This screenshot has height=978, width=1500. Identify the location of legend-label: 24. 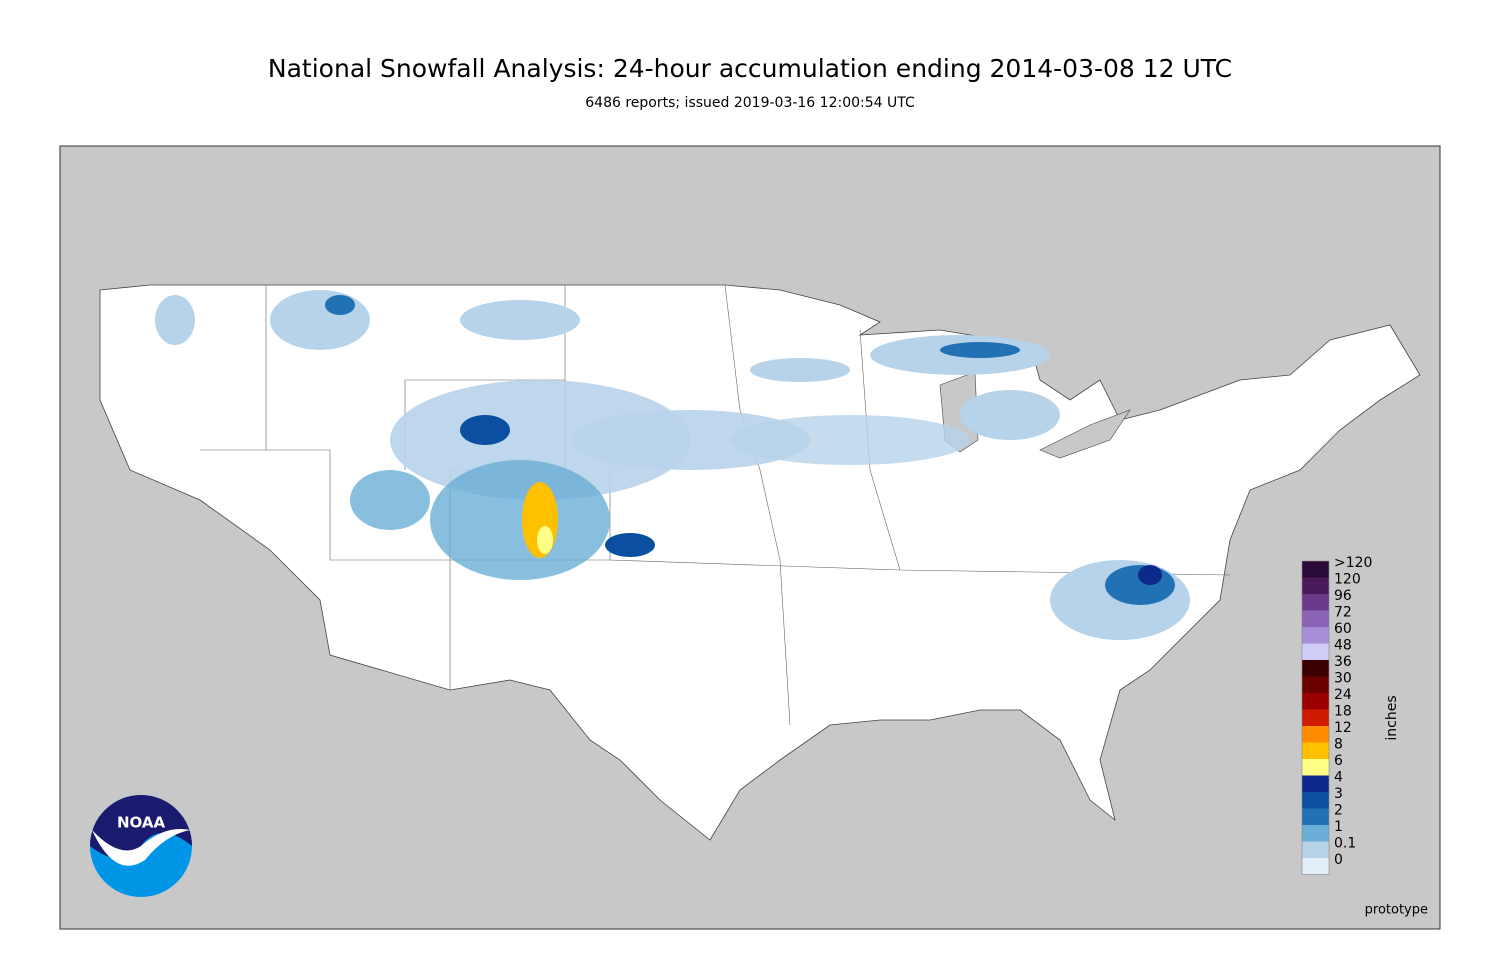
(1343, 695).